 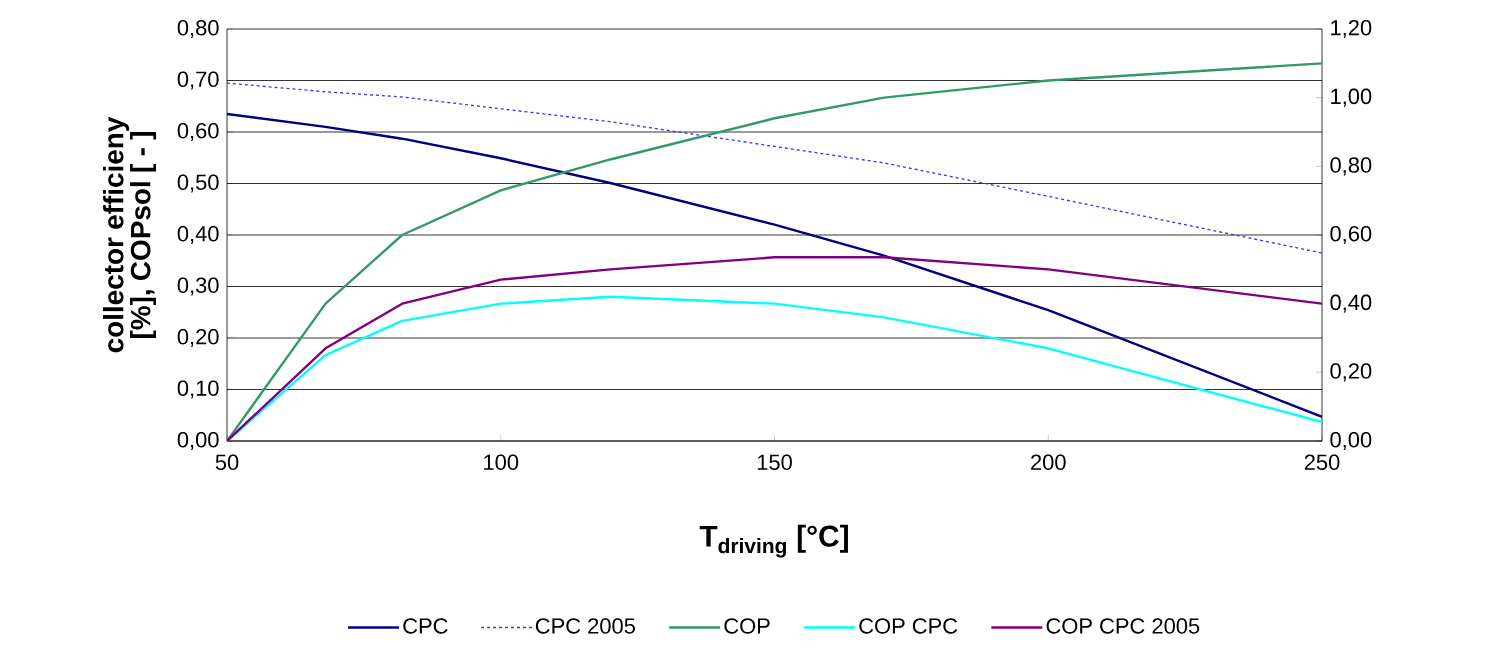 What do you see at coordinates (773, 541) in the screenshot?
I see `x-axis-title: T$_{driving}$ [°C]` at bounding box center [773, 541].